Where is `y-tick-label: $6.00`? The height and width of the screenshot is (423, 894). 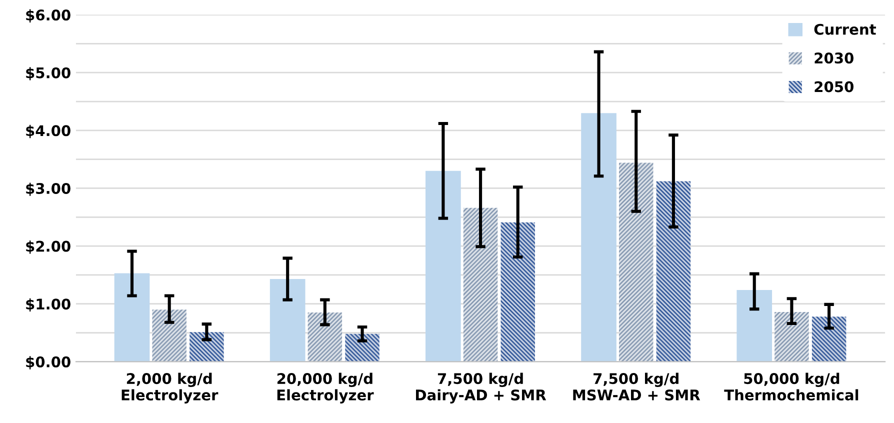 y-tick-label: $6.00 is located at coordinates (48, 15).